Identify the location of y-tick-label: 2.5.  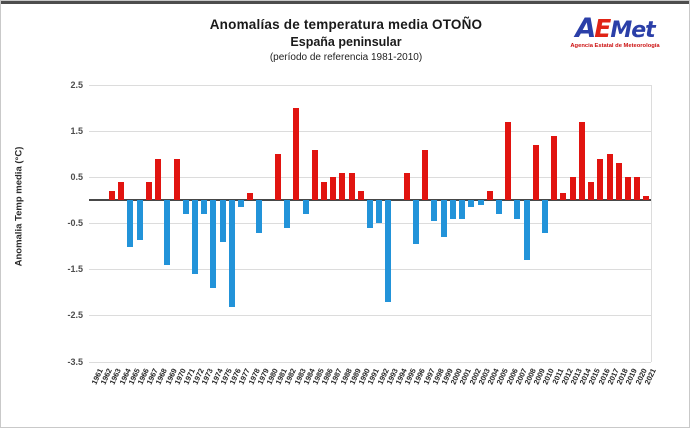
(76, 84).